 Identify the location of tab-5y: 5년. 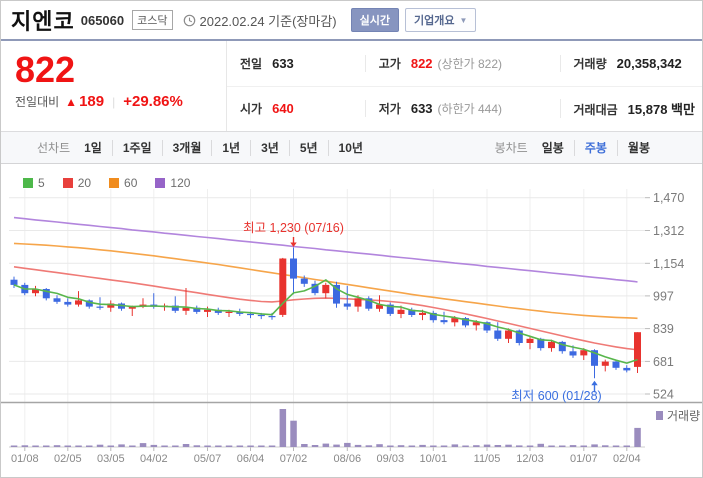
(308, 147).